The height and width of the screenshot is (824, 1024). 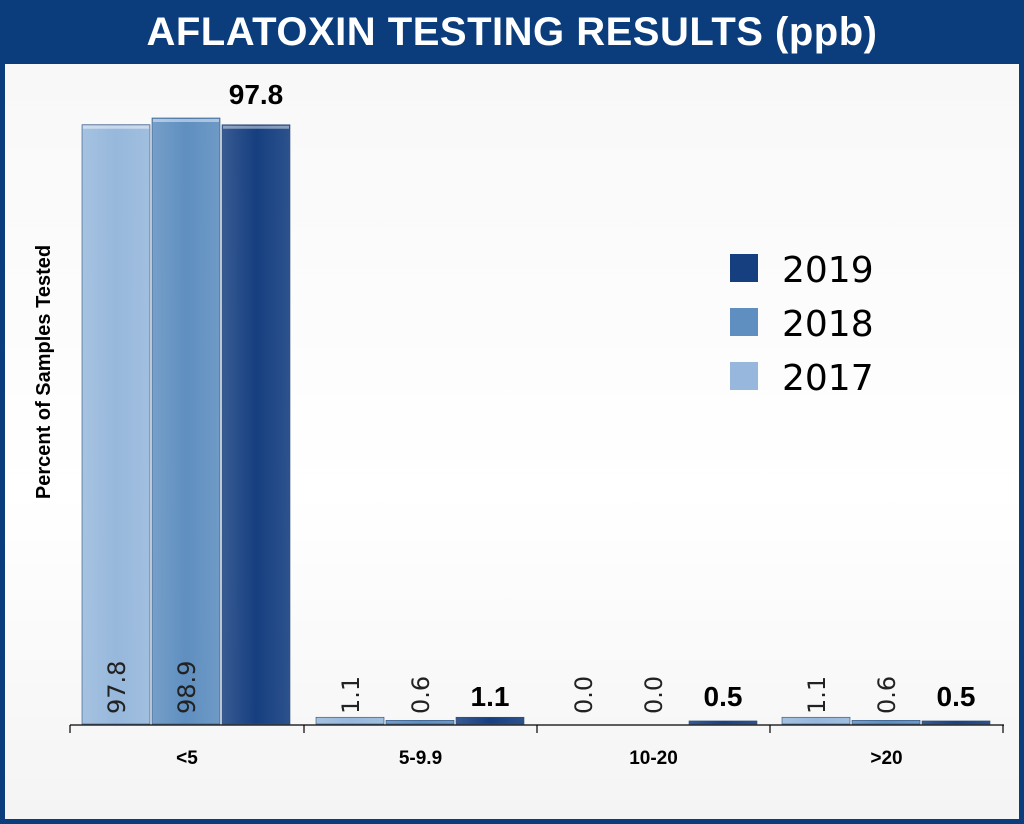 I want to click on value-label-2018-0: 98.9, so click(x=187, y=687).